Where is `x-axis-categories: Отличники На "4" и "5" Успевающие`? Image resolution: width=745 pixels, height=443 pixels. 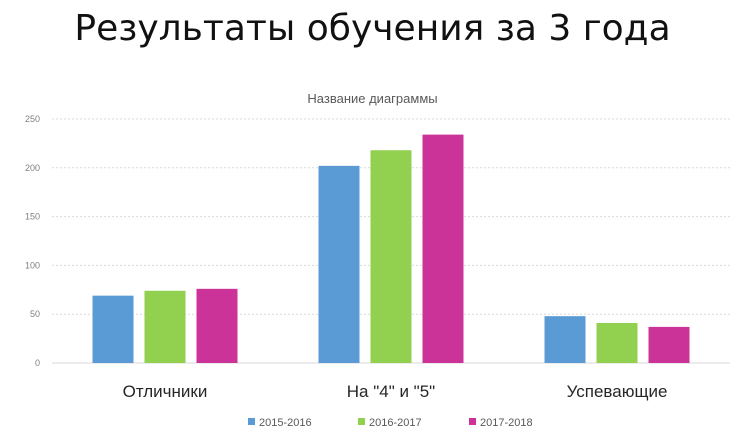
x-axis-categories: Отличники На "4" и "5" Успевающие is located at coordinates (395, 391).